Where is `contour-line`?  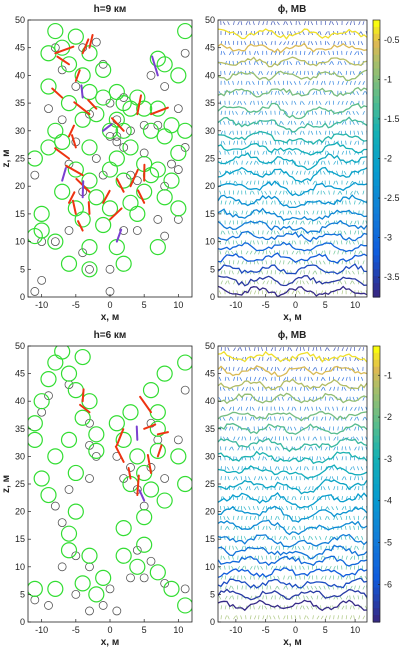 contour-line is located at coordinates (292, 281).